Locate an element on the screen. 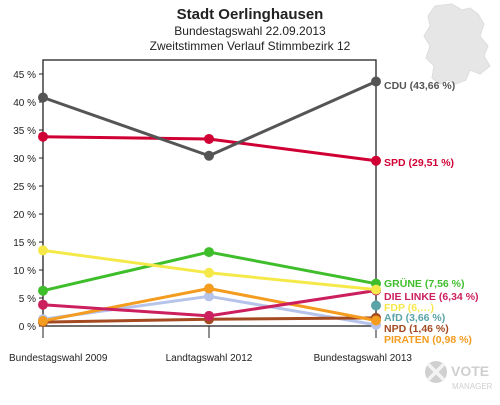 This screenshot has width=500, height=405. x-tick-label: Landtagswahl 2012 is located at coordinates (209, 358).